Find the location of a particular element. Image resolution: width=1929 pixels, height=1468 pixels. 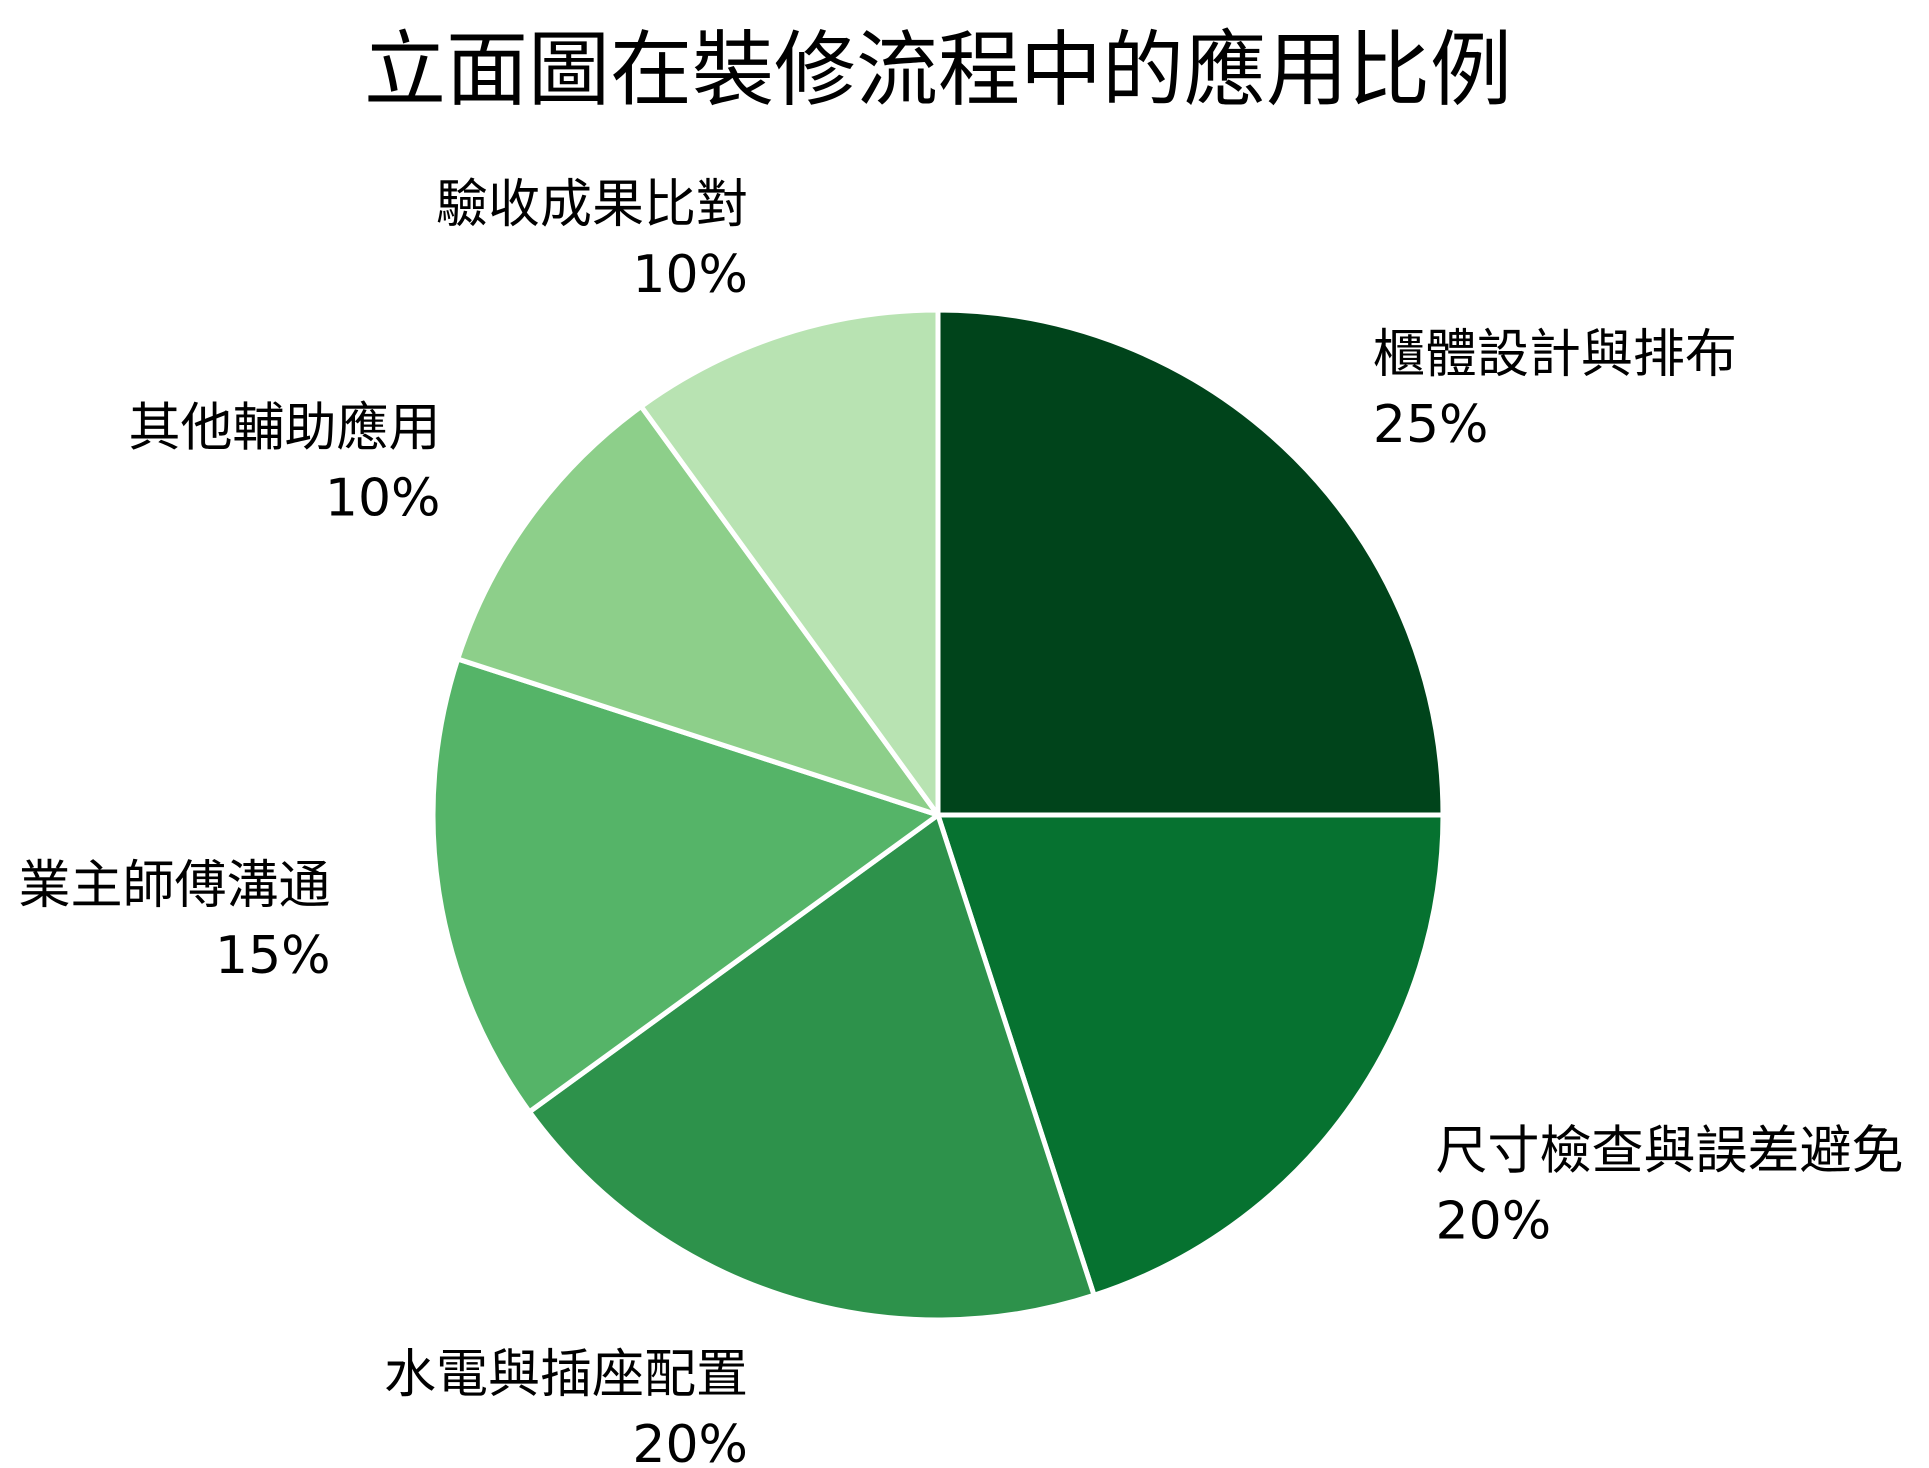

slice-label-3: 業主師傅溝通 is located at coordinates (175, 886).